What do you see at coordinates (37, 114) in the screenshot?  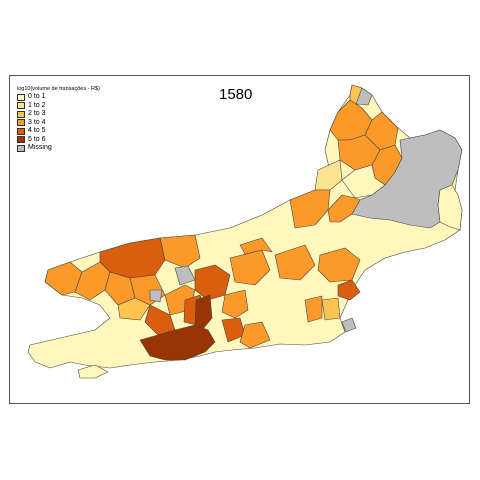 I see `legend-label: 2 to 3` at bounding box center [37, 114].